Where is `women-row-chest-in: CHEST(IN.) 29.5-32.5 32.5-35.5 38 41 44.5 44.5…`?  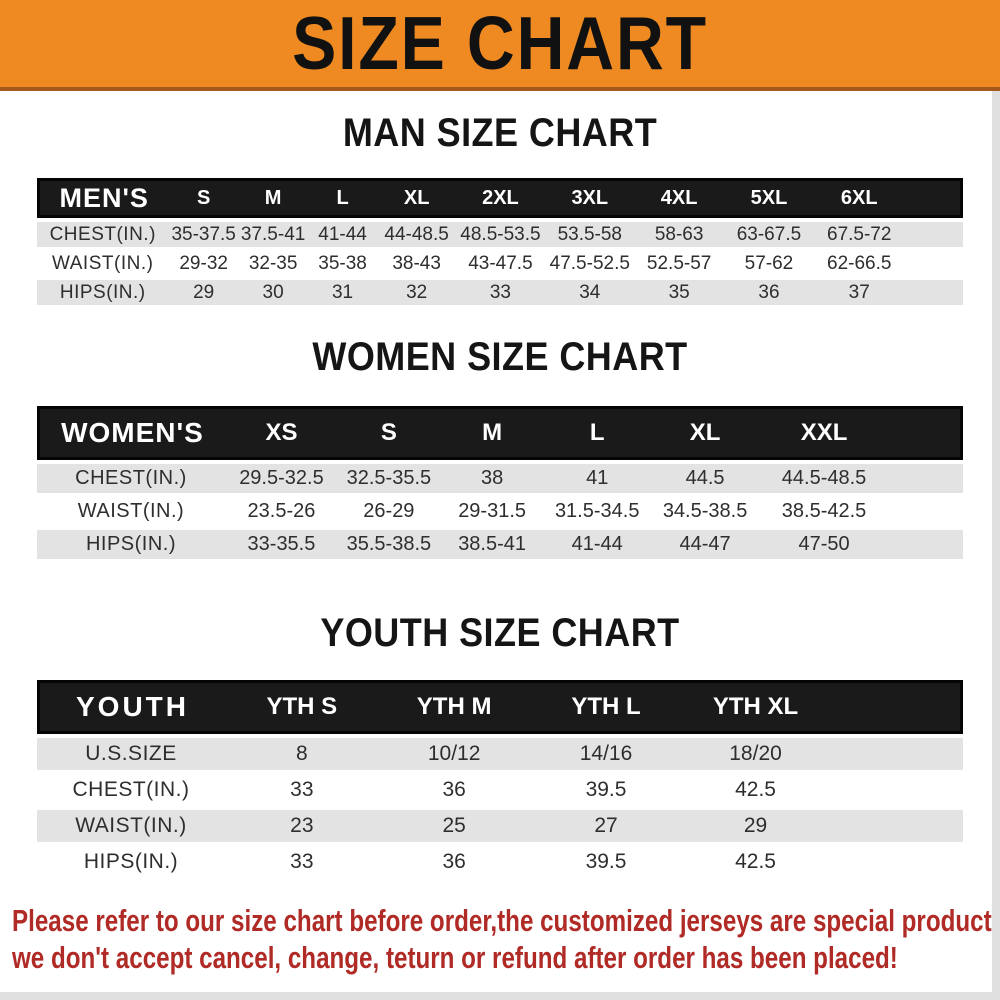
women-row-chest-in: CHEST(IN.) 29.5-32.5 32.5-35.5 38 41 44.5 44.5… is located at coordinates (500, 478).